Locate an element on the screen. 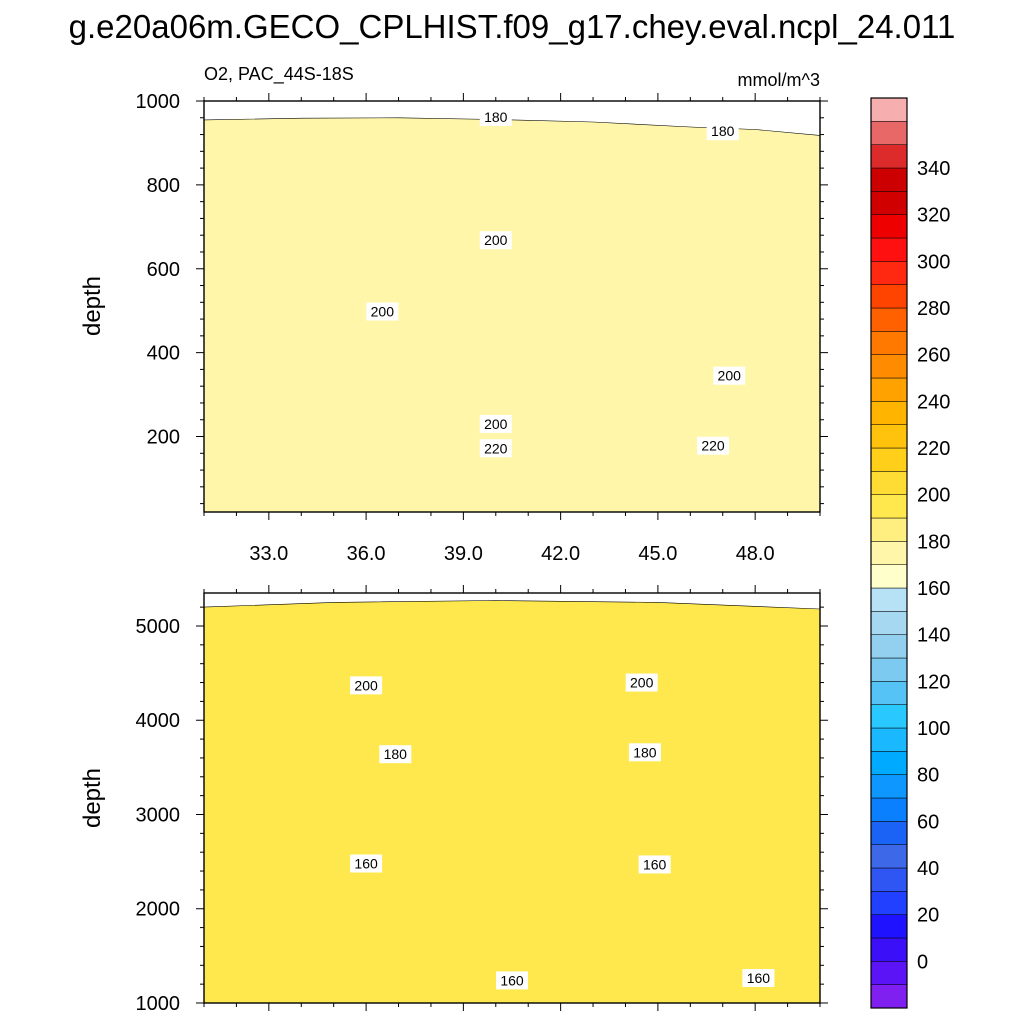  colorbar-tick-label: 260 is located at coordinates (933, 356).